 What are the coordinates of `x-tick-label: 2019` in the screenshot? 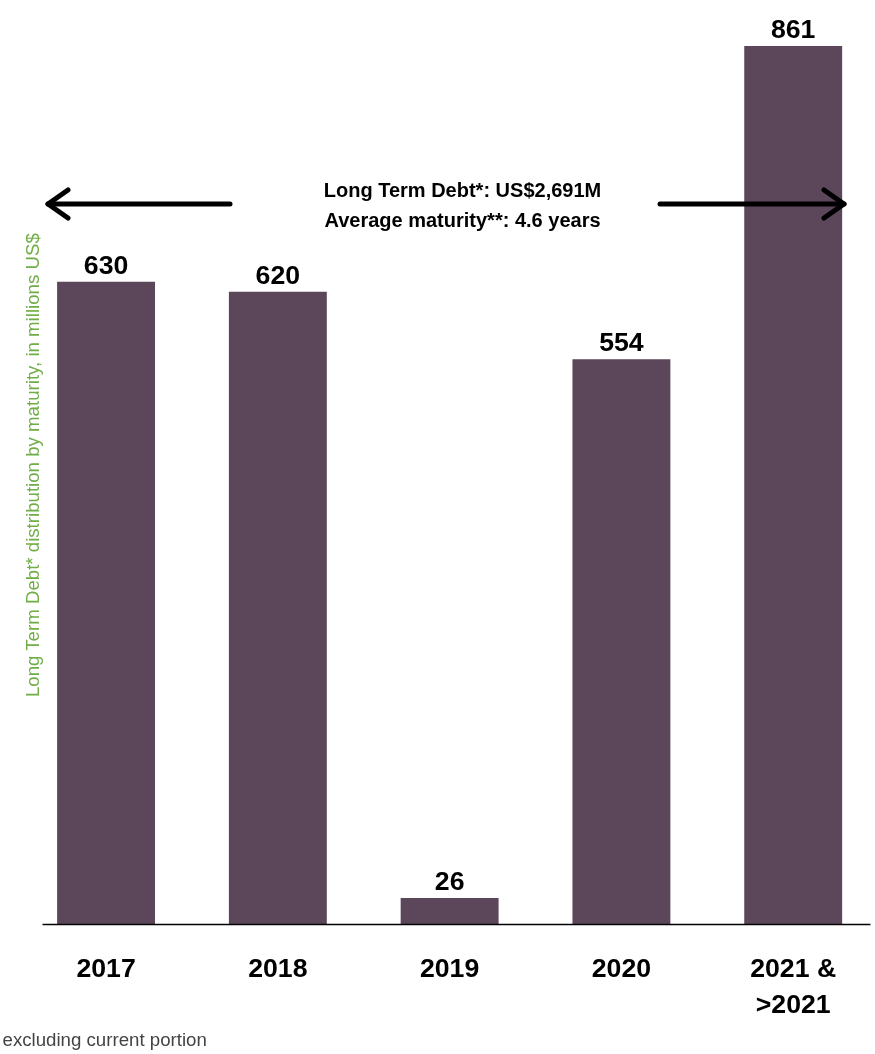 It's located at (449, 967).